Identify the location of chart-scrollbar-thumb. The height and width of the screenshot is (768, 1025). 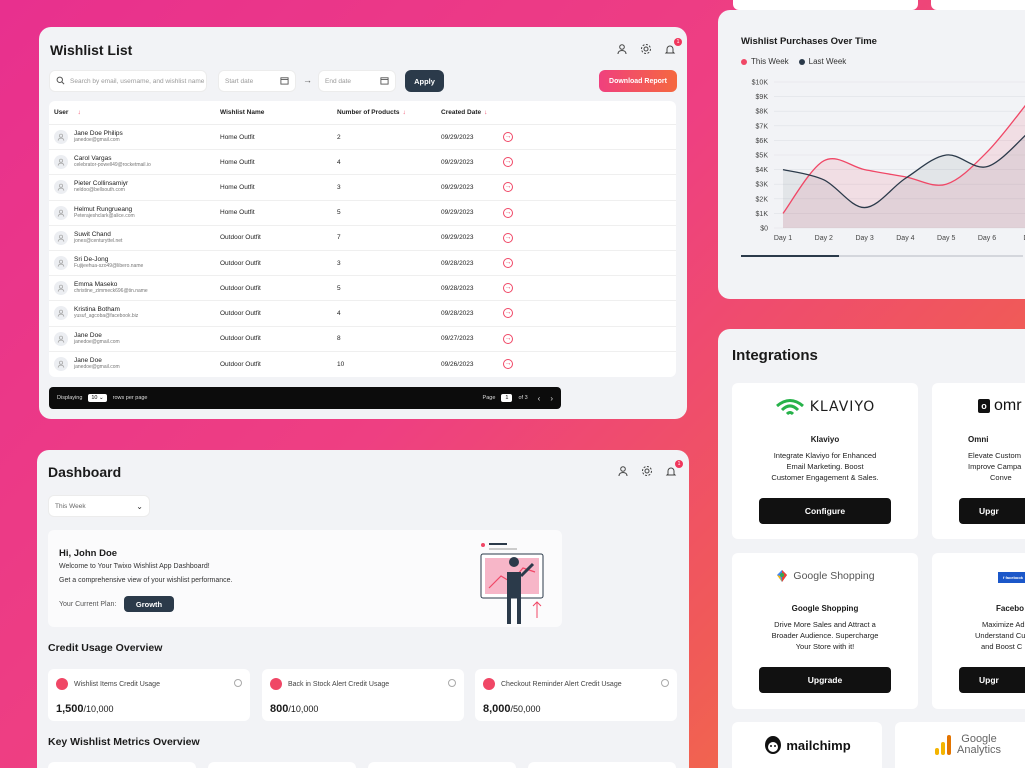
(790, 256).